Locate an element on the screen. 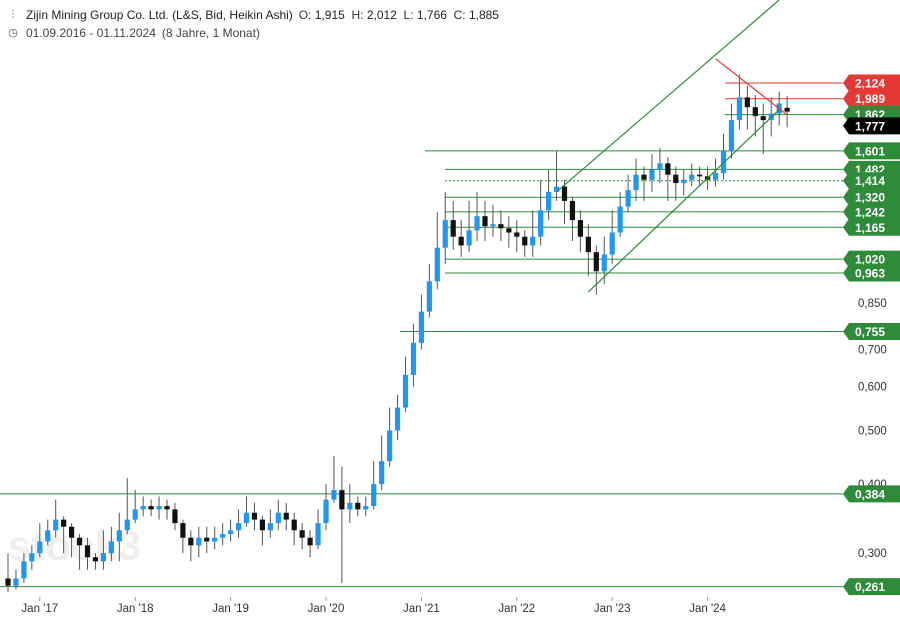 Image resolution: width=900 pixels, height=621 pixels. price-tag-1,601: 1,601 is located at coordinates (871, 151).